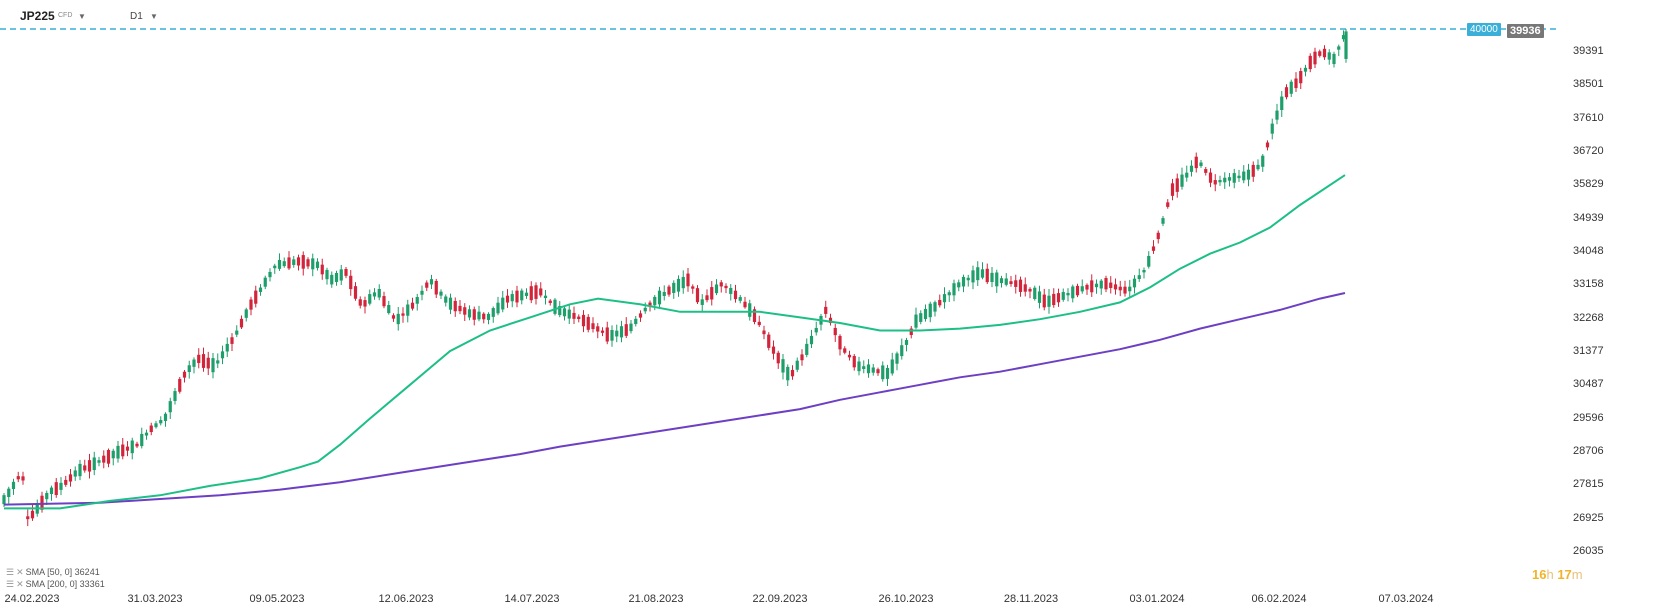 The image size is (1653, 614). Describe the element at coordinates (155, 599) in the screenshot. I see `date-tick-label: 31.03.2023` at that location.